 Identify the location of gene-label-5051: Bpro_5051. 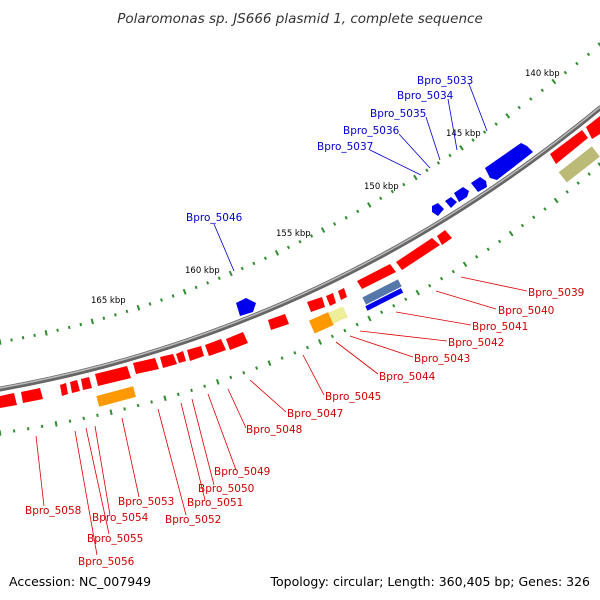
(215, 503).